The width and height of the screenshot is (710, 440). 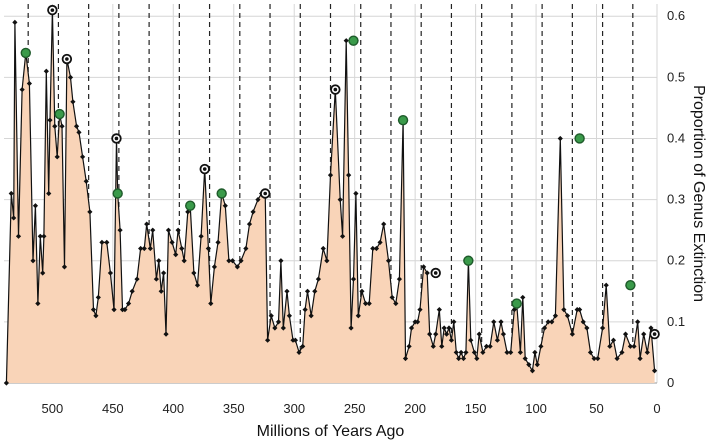 What do you see at coordinates (53, 408) in the screenshot?
I see `x-tick-label: 500` at bounding box center [53, 408].